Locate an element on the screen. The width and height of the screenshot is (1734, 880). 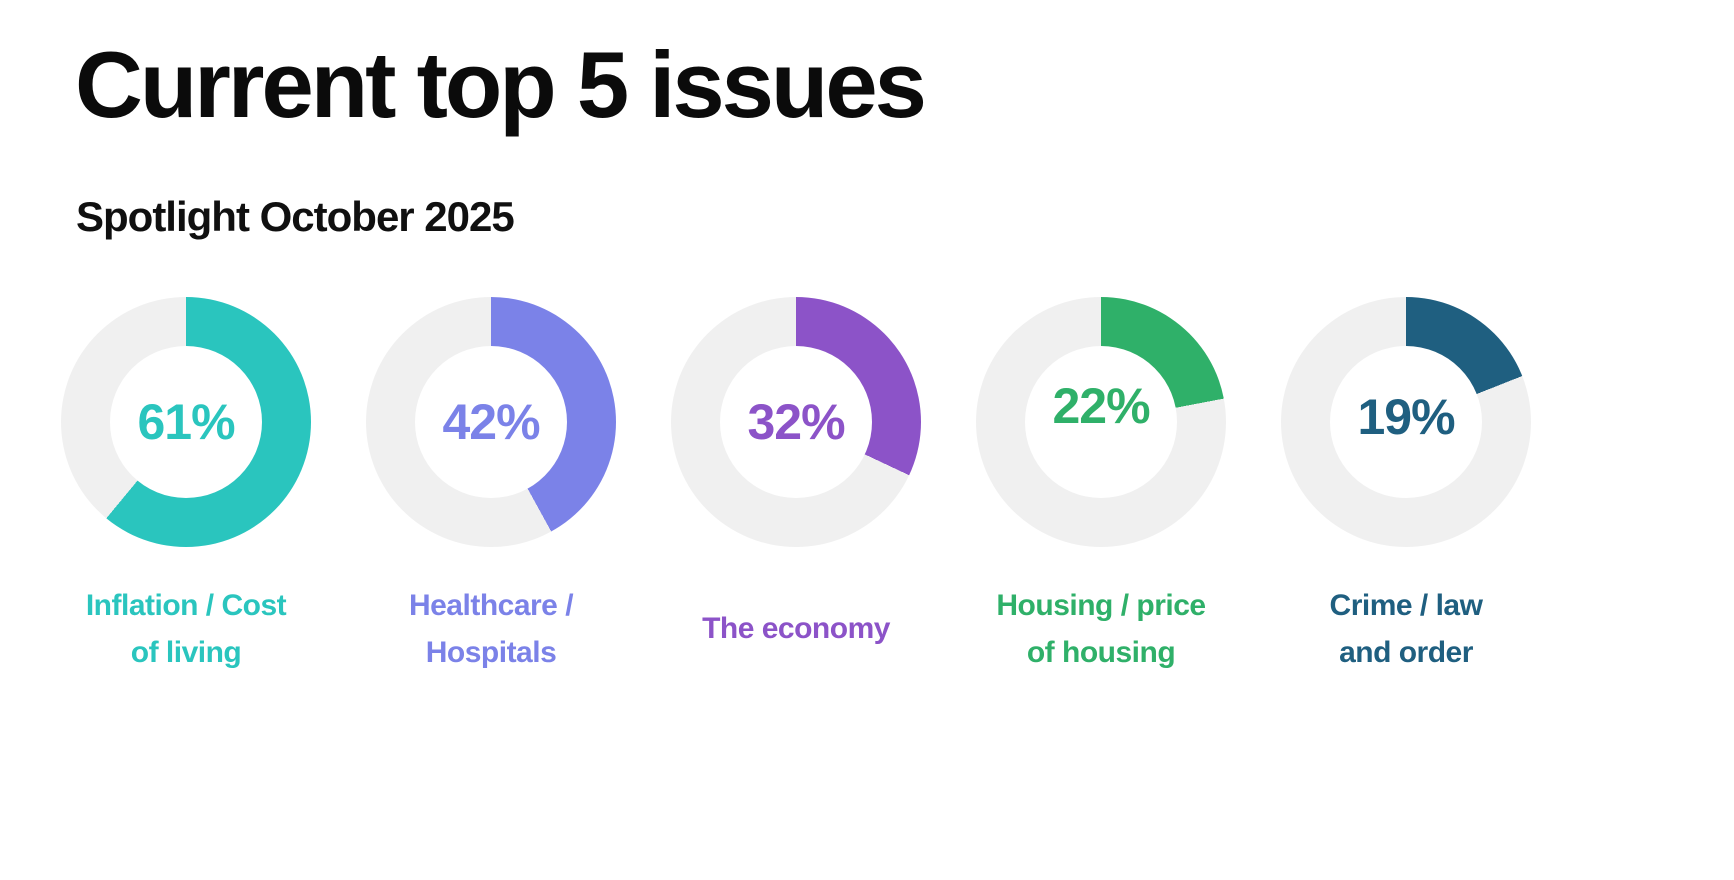
donut-hole: 42% is located at coordinates (491, 421).